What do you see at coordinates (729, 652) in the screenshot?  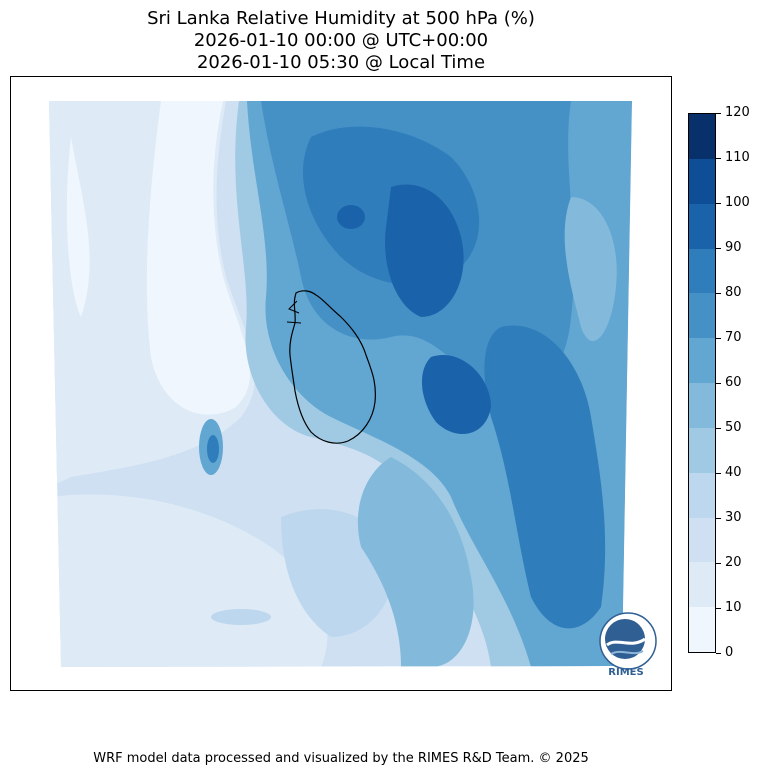 I see `colorbar-tick-label: 0` at bounding box center [729, 652].